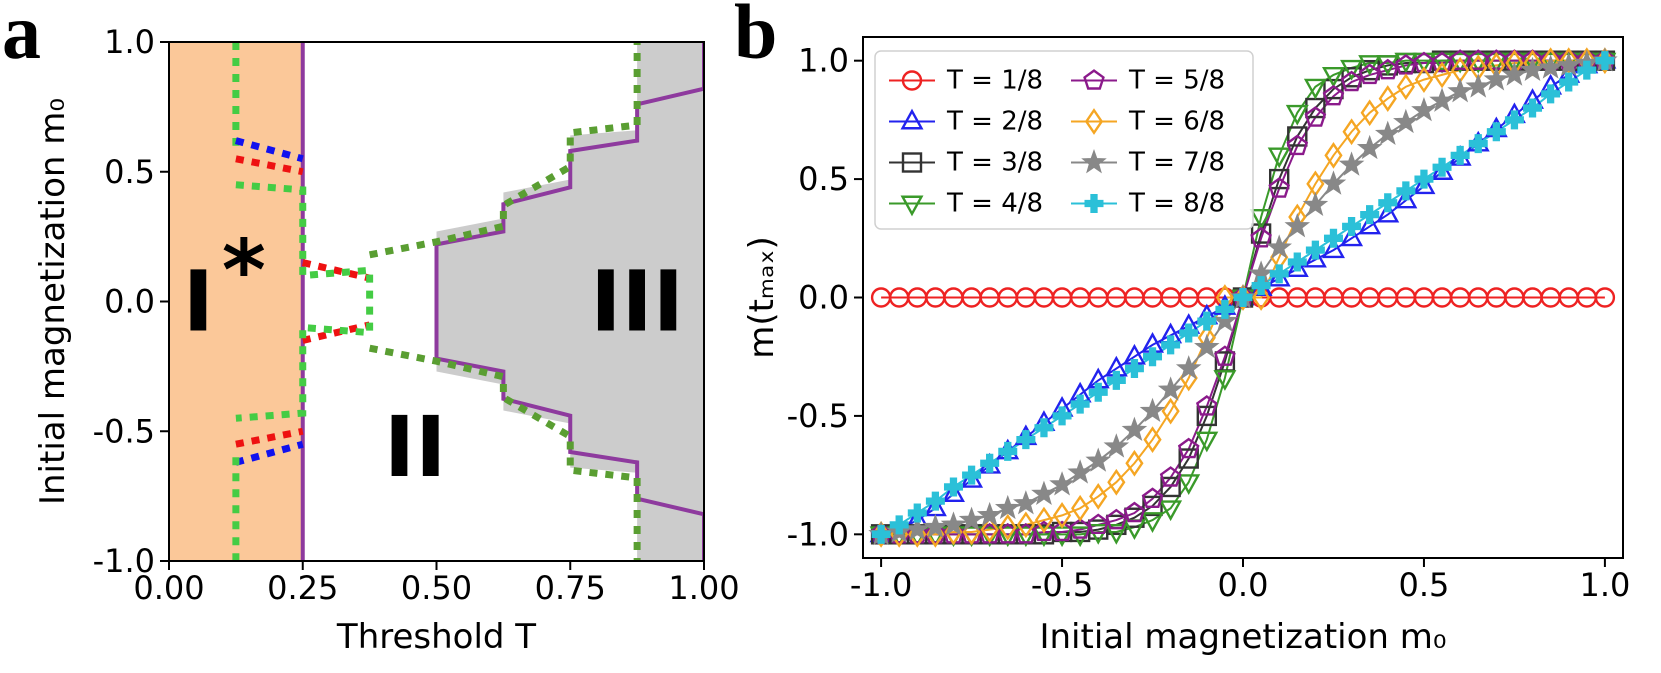 Image resolution: width=1661 pixels, height=673 pixels. What do you see at coordinates (818, 534) in the screenshot?
I see `y-tick-label: -1.0` at bounding box center [818, 534].